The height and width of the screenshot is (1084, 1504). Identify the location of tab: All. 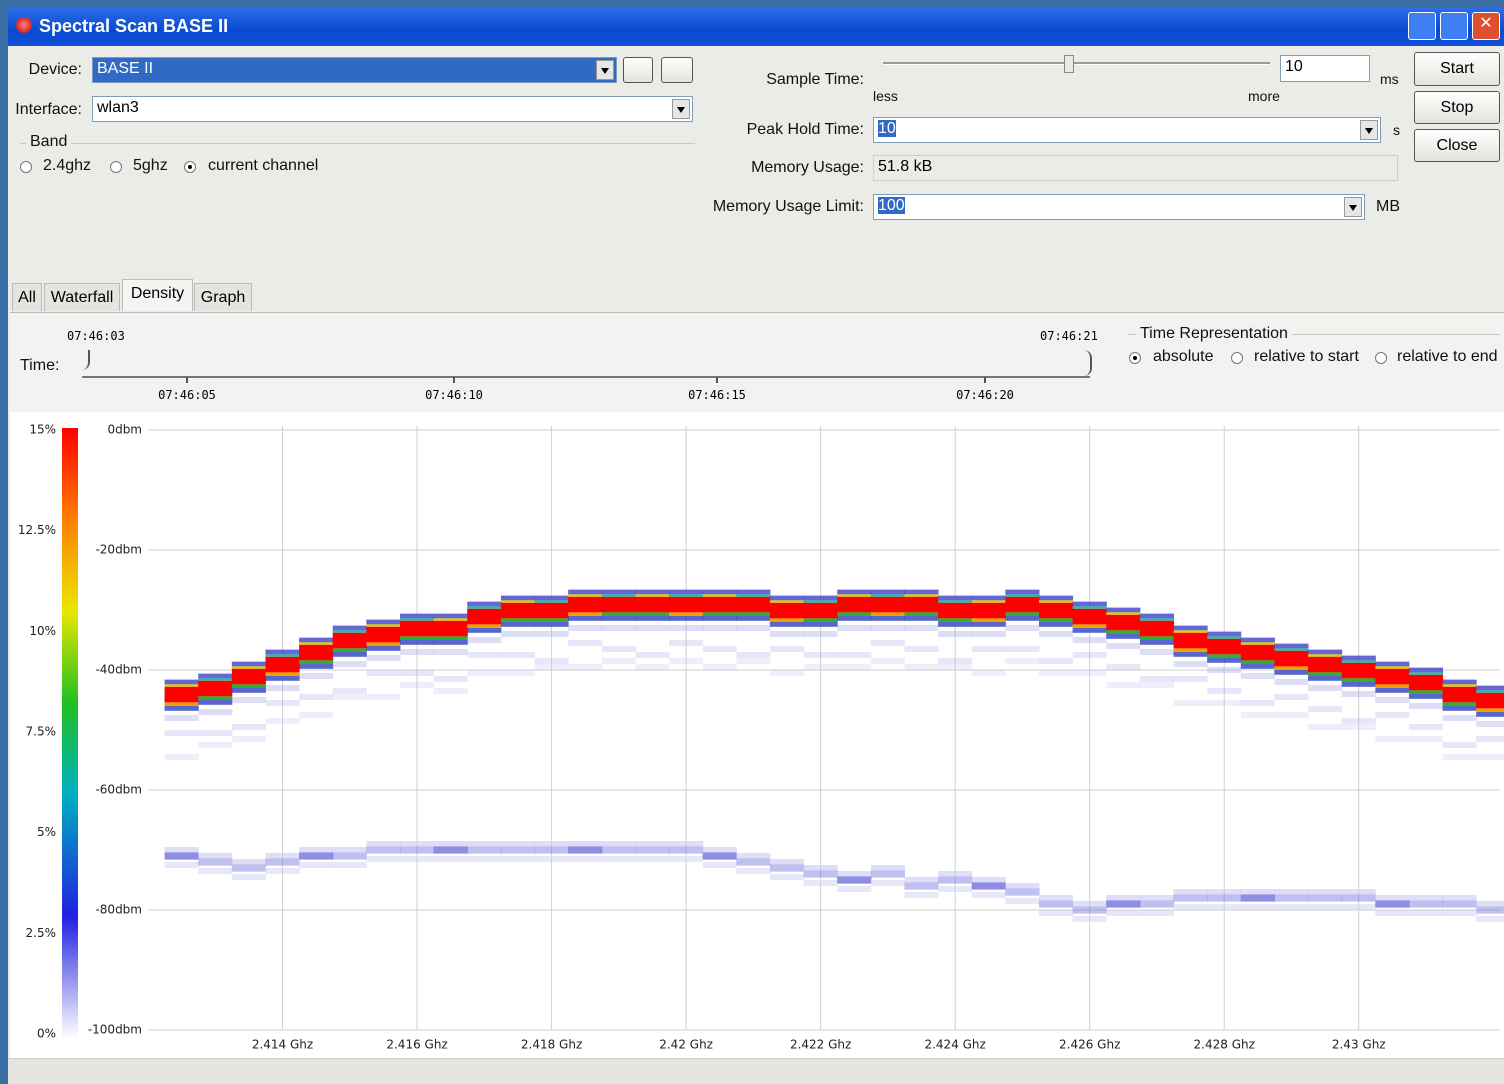
(27, 297).